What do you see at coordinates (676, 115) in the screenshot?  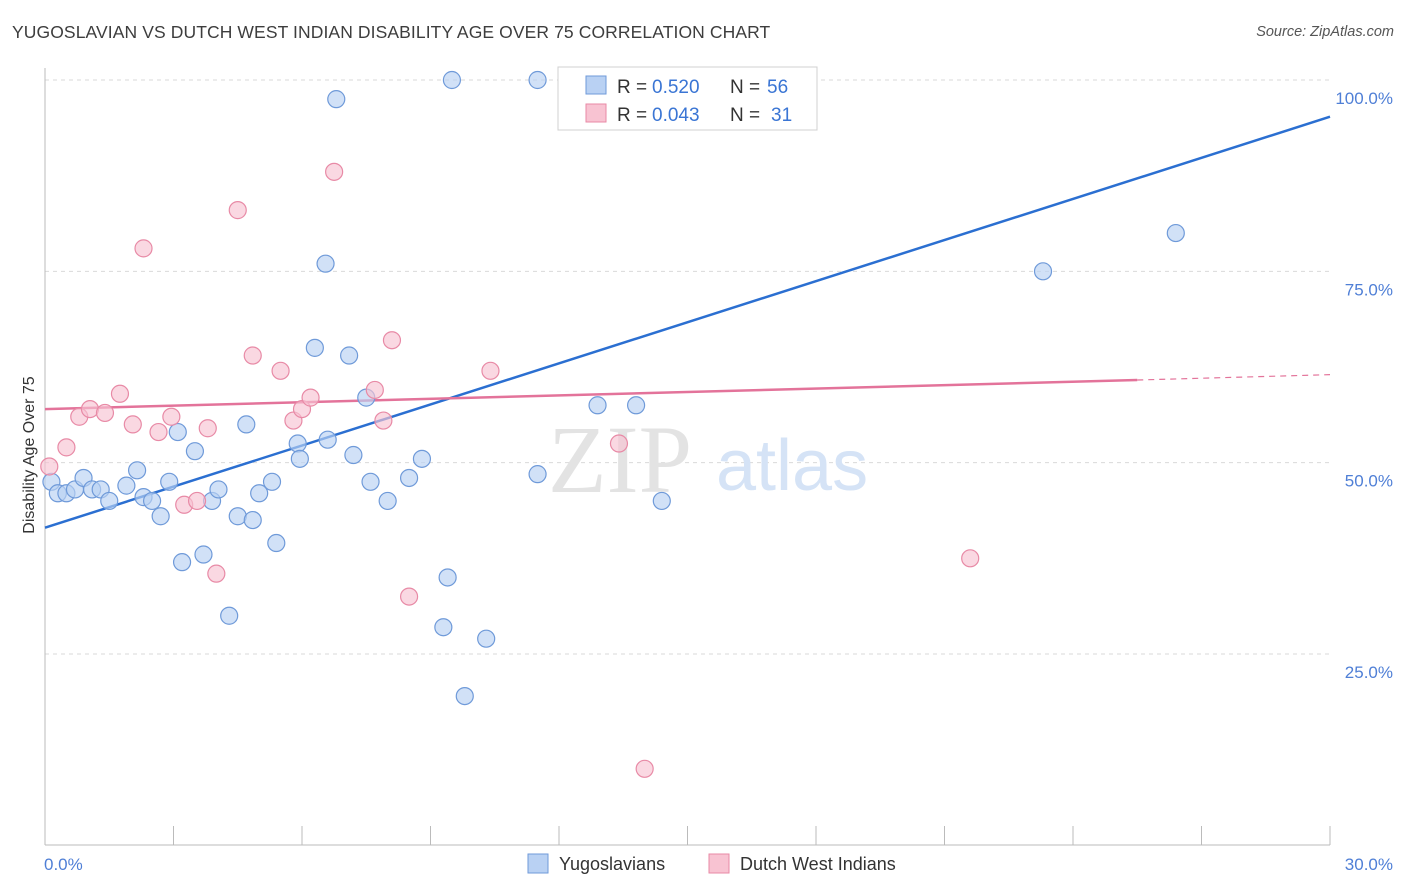 I see `legend-r-value-2: 0.043` at bounding box center [676, 115].